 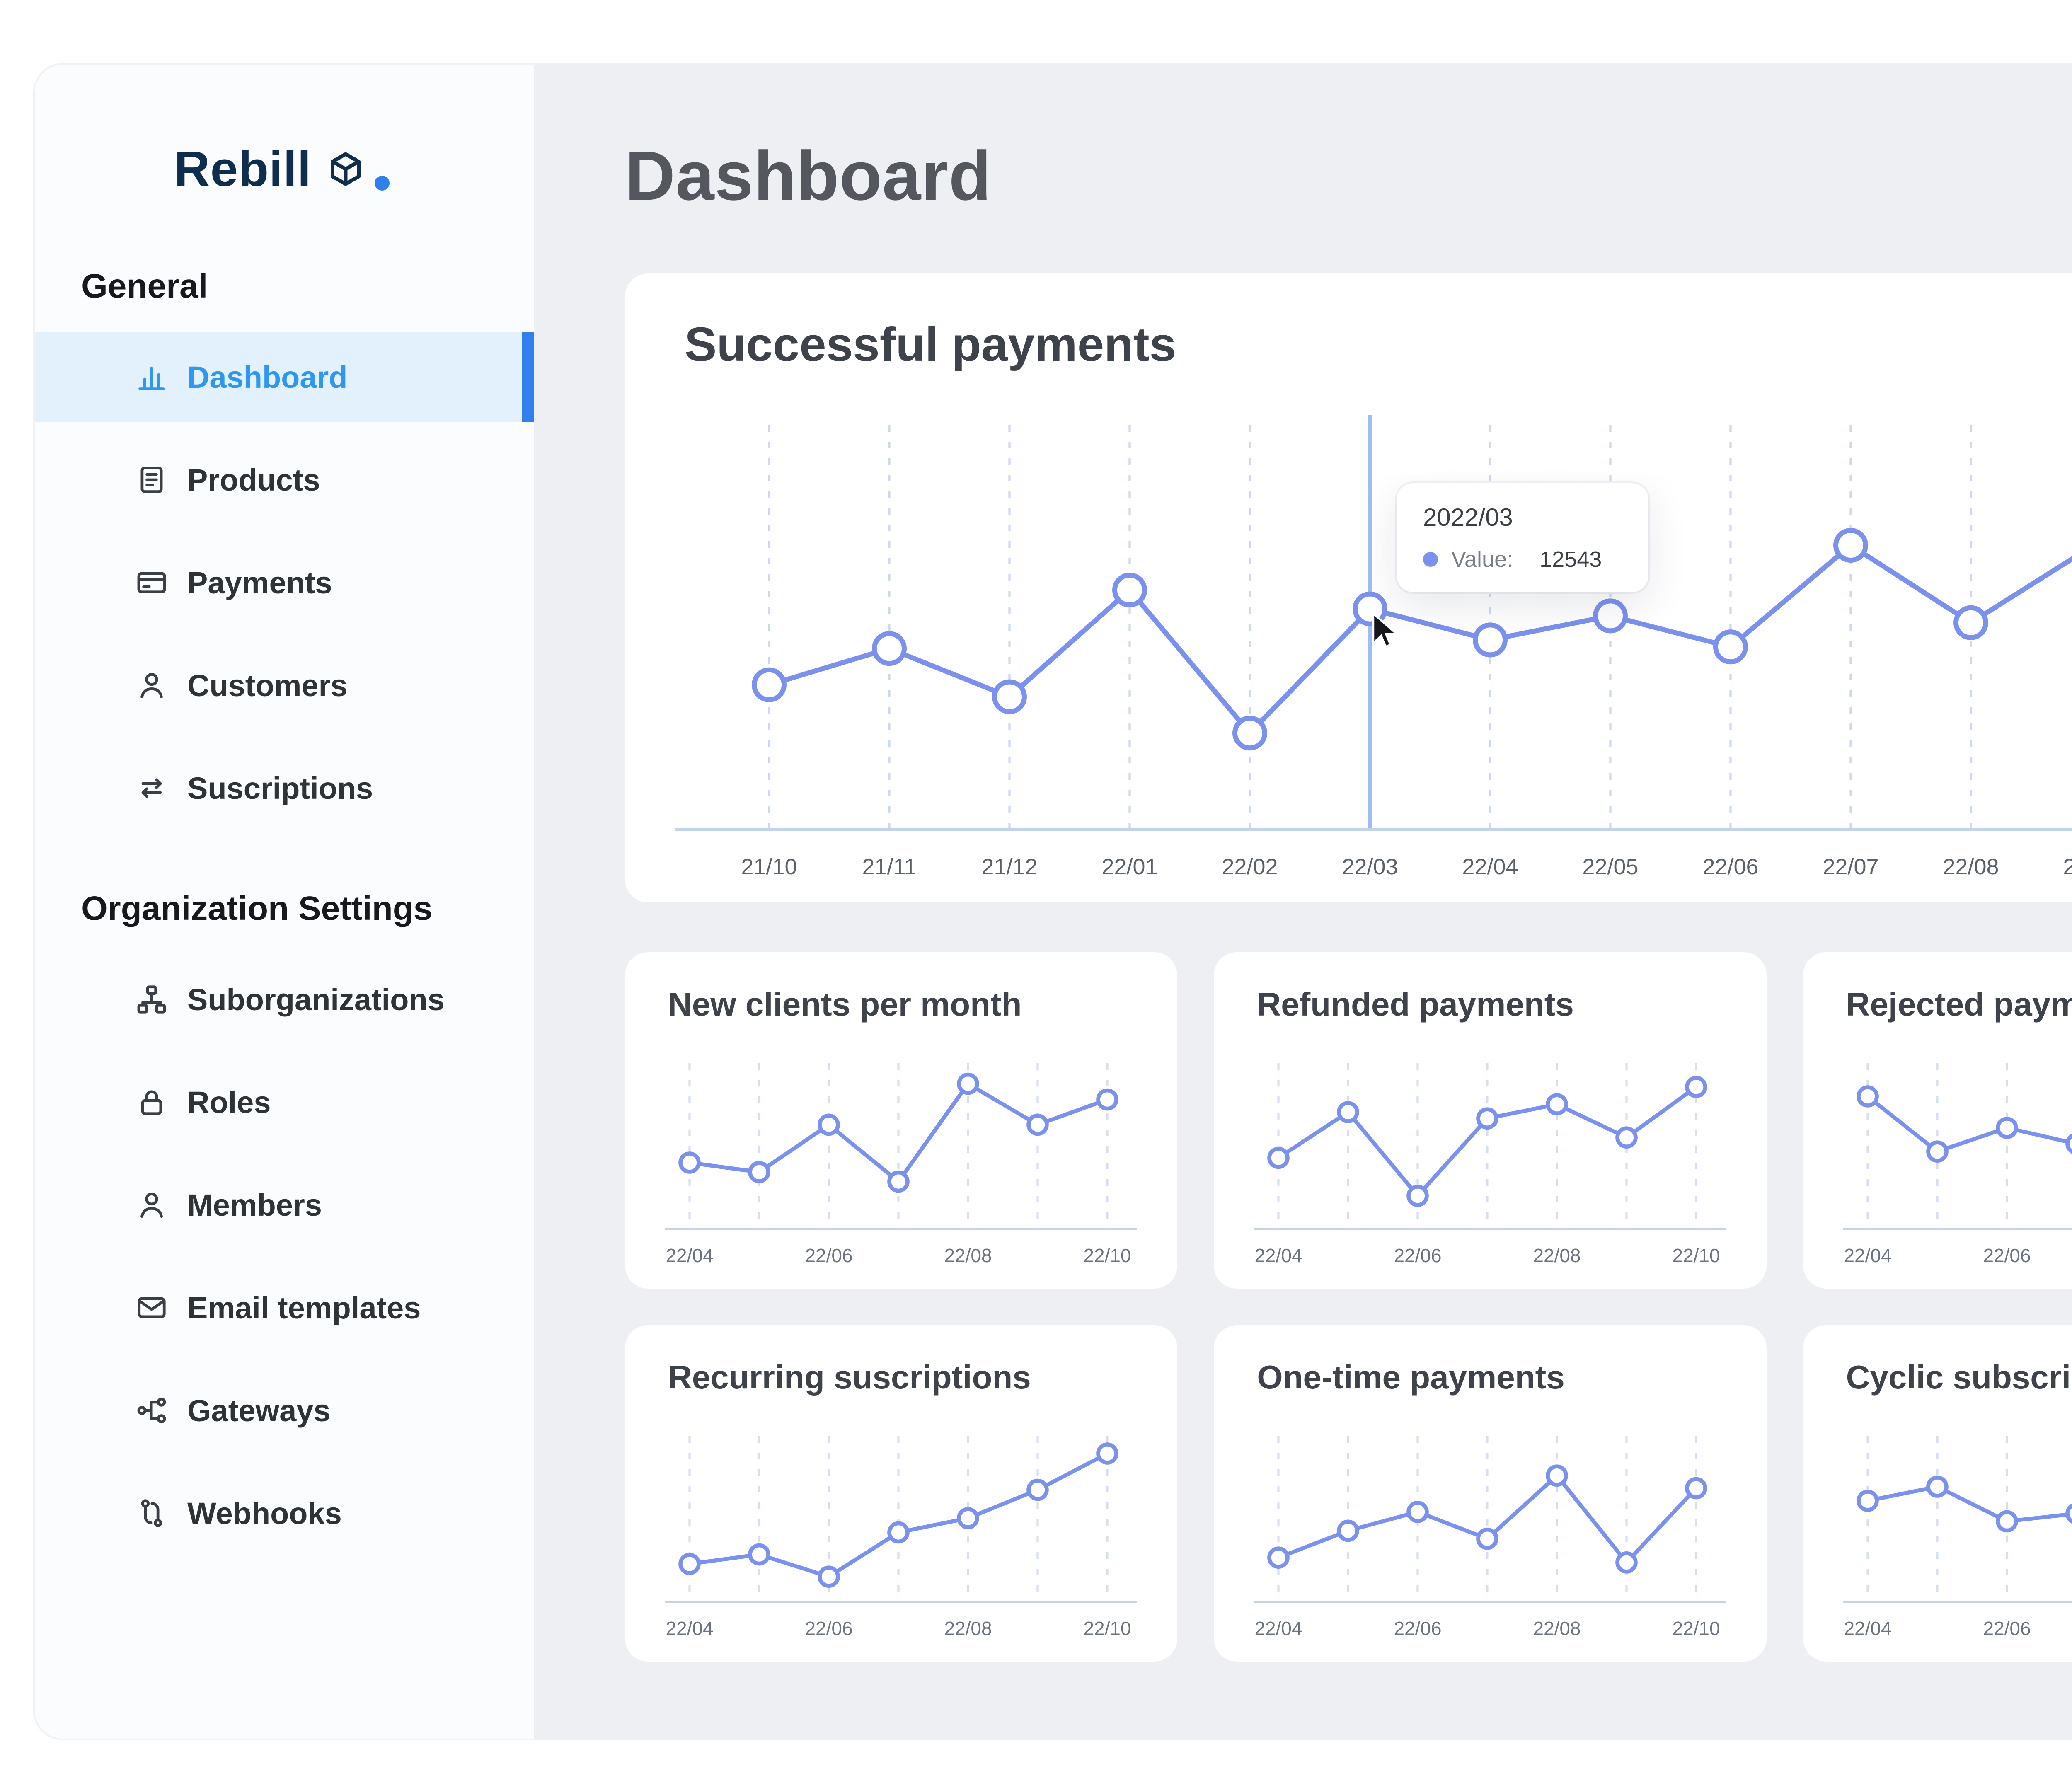 What do you see at coordinates (808, 175) in the screenshot?
I see `page-title: Dashboard` at bounding box center [808, 175].